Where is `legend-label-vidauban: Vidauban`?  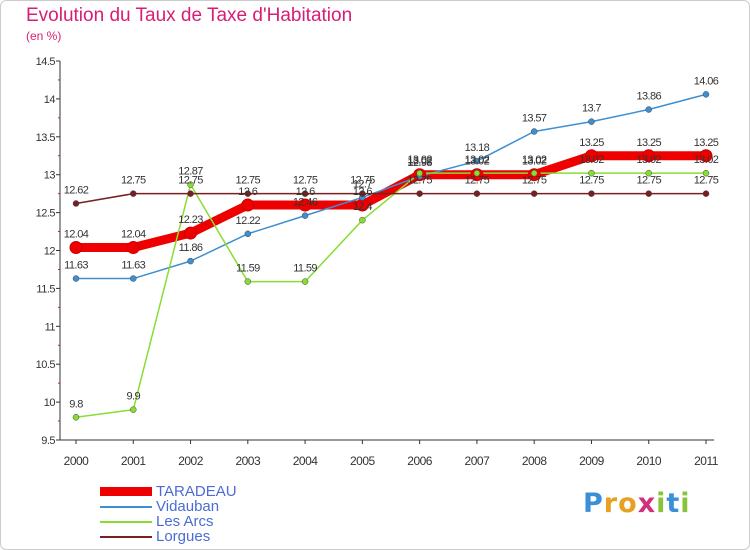 legend-label-vidauban: Vidauban is located at coordinates (188, 506).